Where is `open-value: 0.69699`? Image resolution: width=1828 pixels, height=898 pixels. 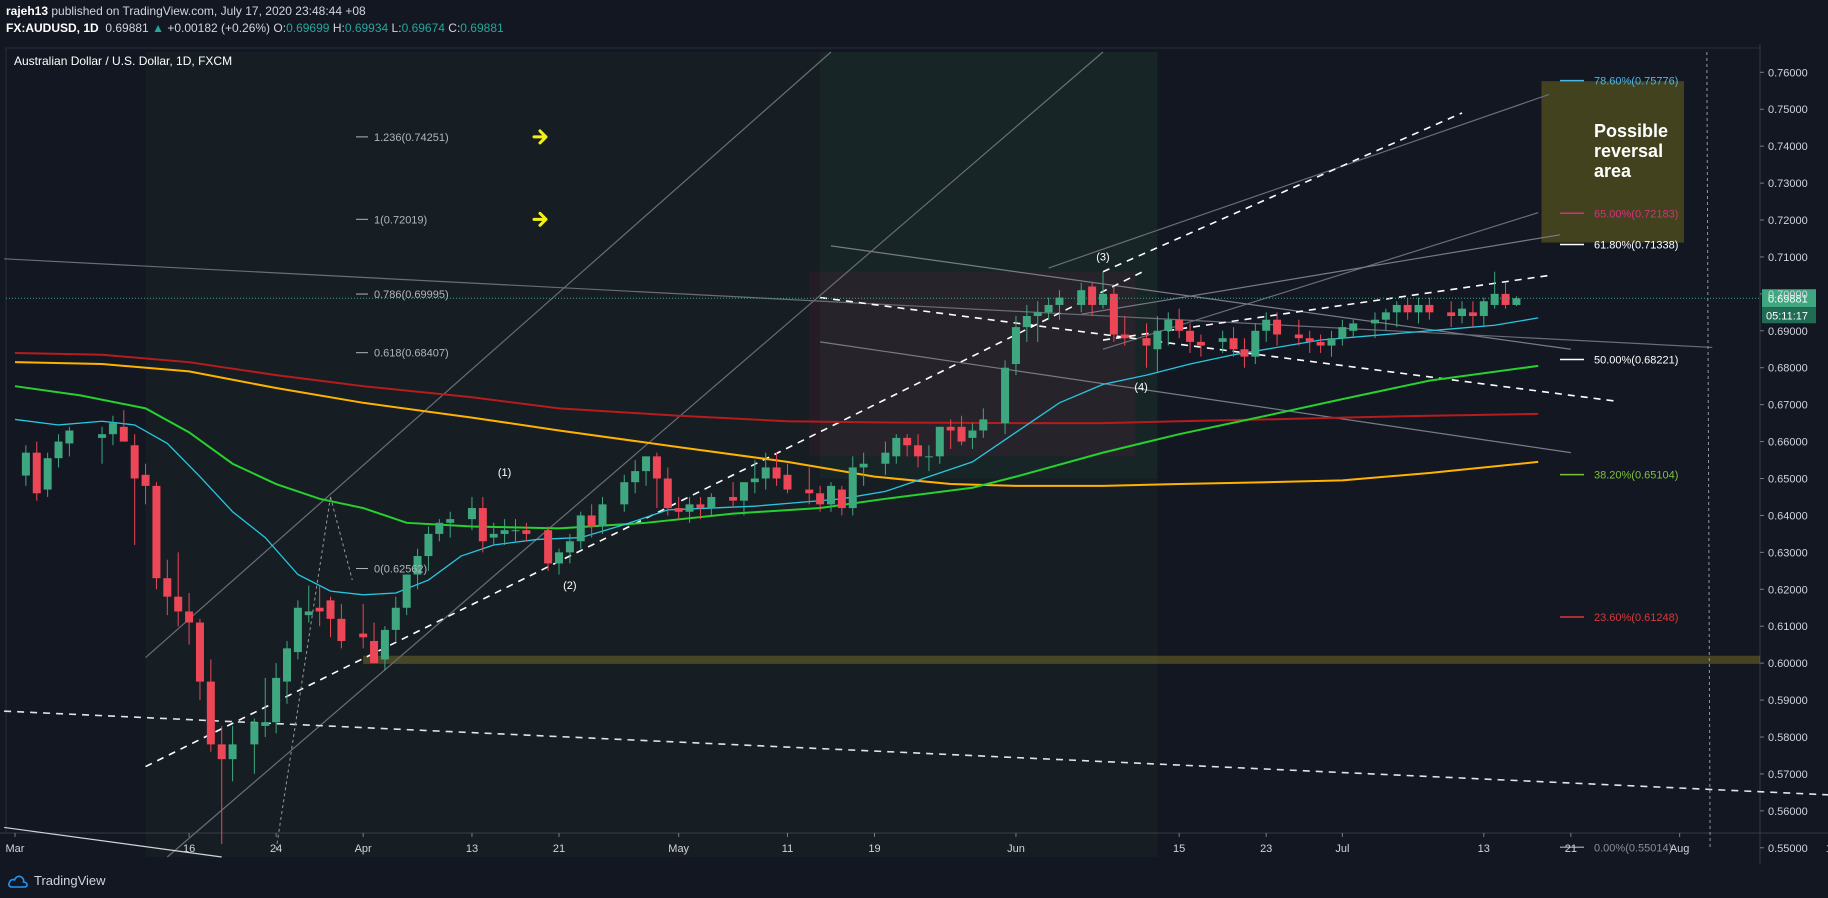
open-value: 0.69699 is located at coordinates (308, 28).